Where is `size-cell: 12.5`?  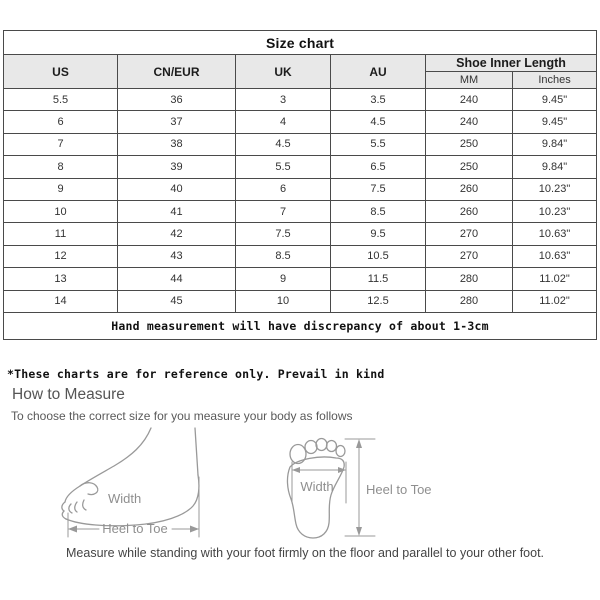
size-cell: 12.5 is located at coordinates (378, 301).